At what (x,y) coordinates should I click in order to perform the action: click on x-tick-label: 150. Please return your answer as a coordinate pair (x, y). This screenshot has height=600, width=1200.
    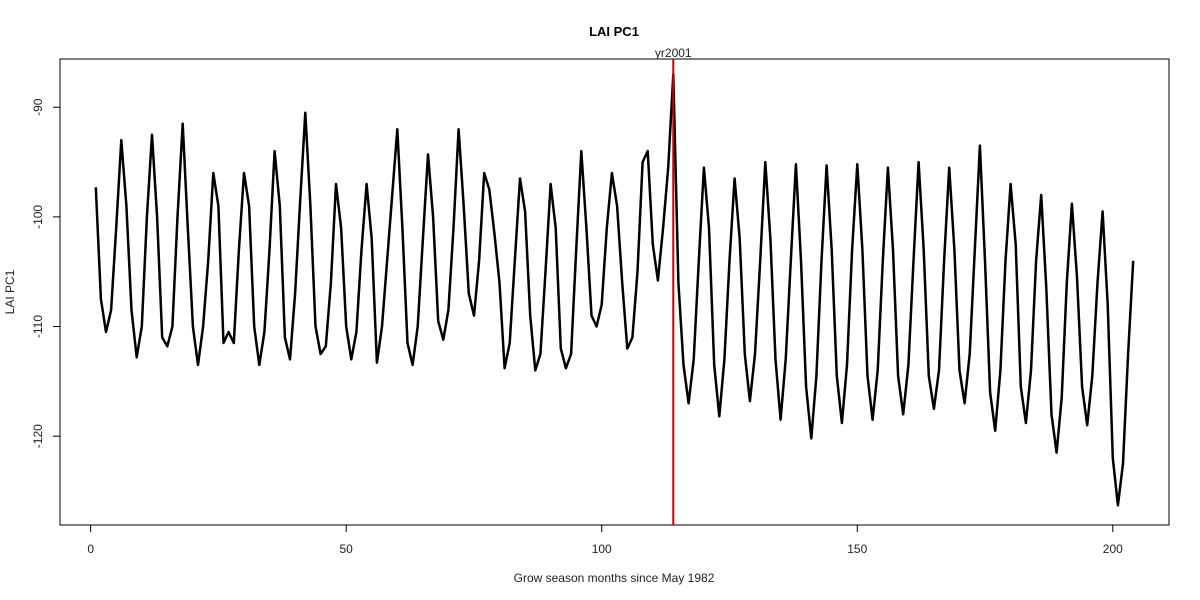
    Looking at the image, I should click on (857, 549).